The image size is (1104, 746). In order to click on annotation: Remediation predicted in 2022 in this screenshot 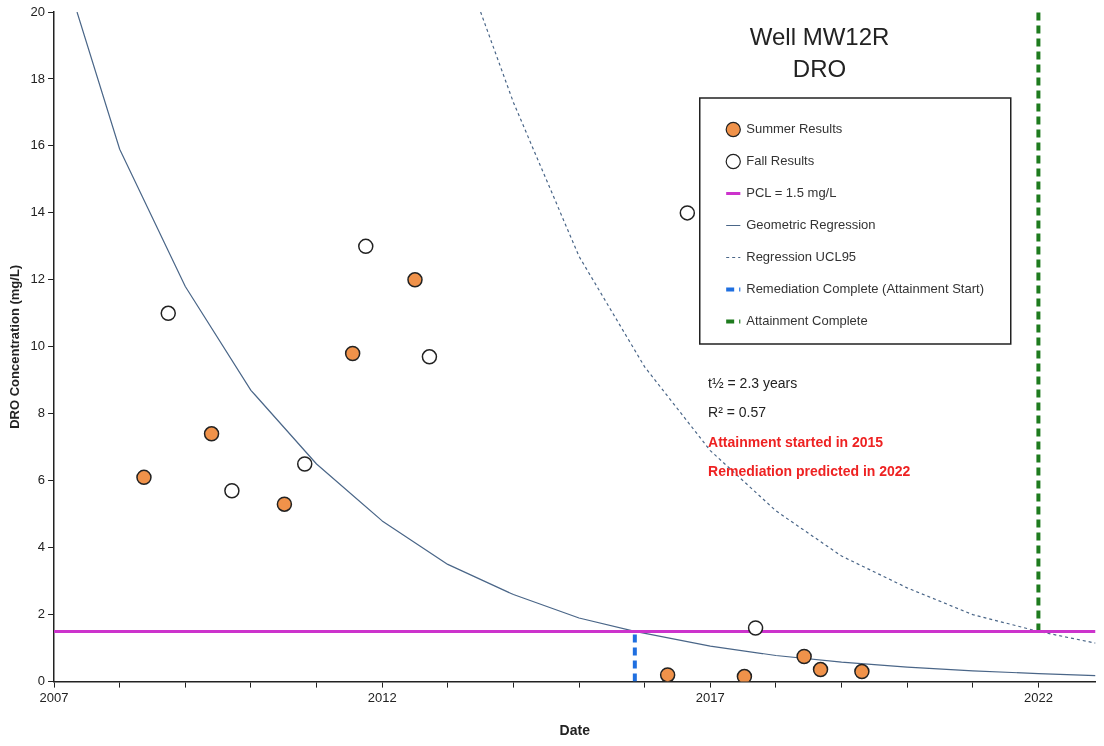, I will do `click(809, 471)`.